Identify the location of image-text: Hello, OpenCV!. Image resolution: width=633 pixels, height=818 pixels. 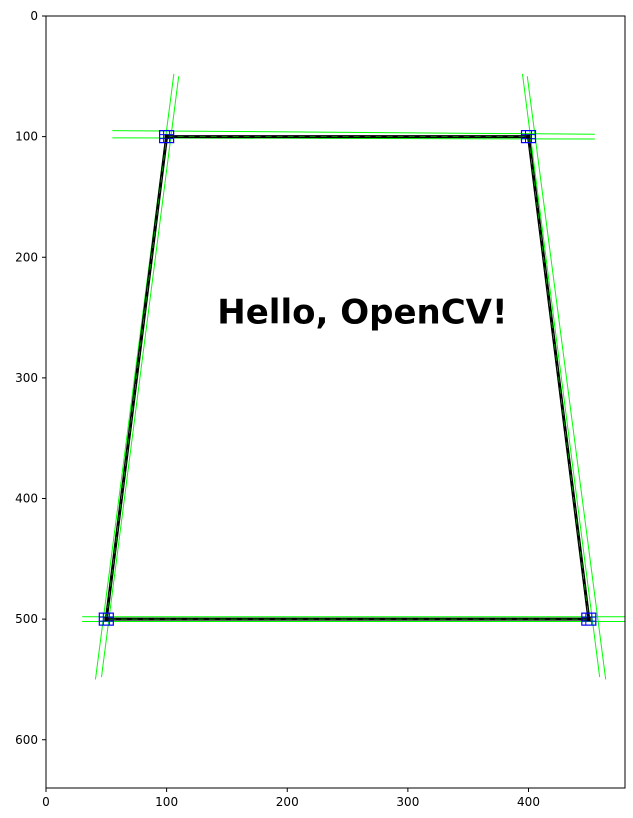
(362, 313).